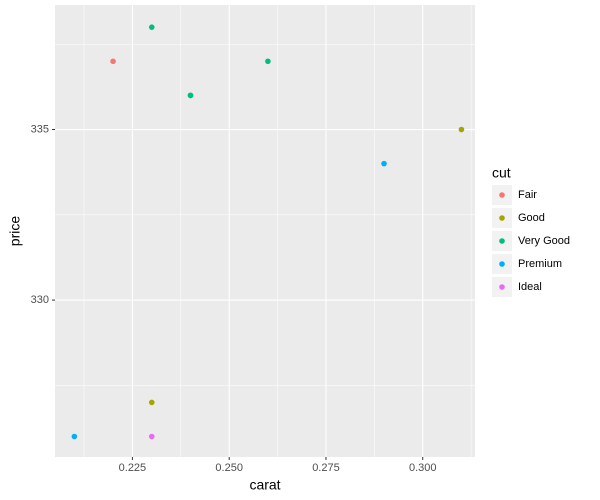 Image resolution: width=600 pixels, height=500 pixels. Describe the element at coordinates (40, 129) in the screenshot. I see `y-tick-label: 335` at that location.